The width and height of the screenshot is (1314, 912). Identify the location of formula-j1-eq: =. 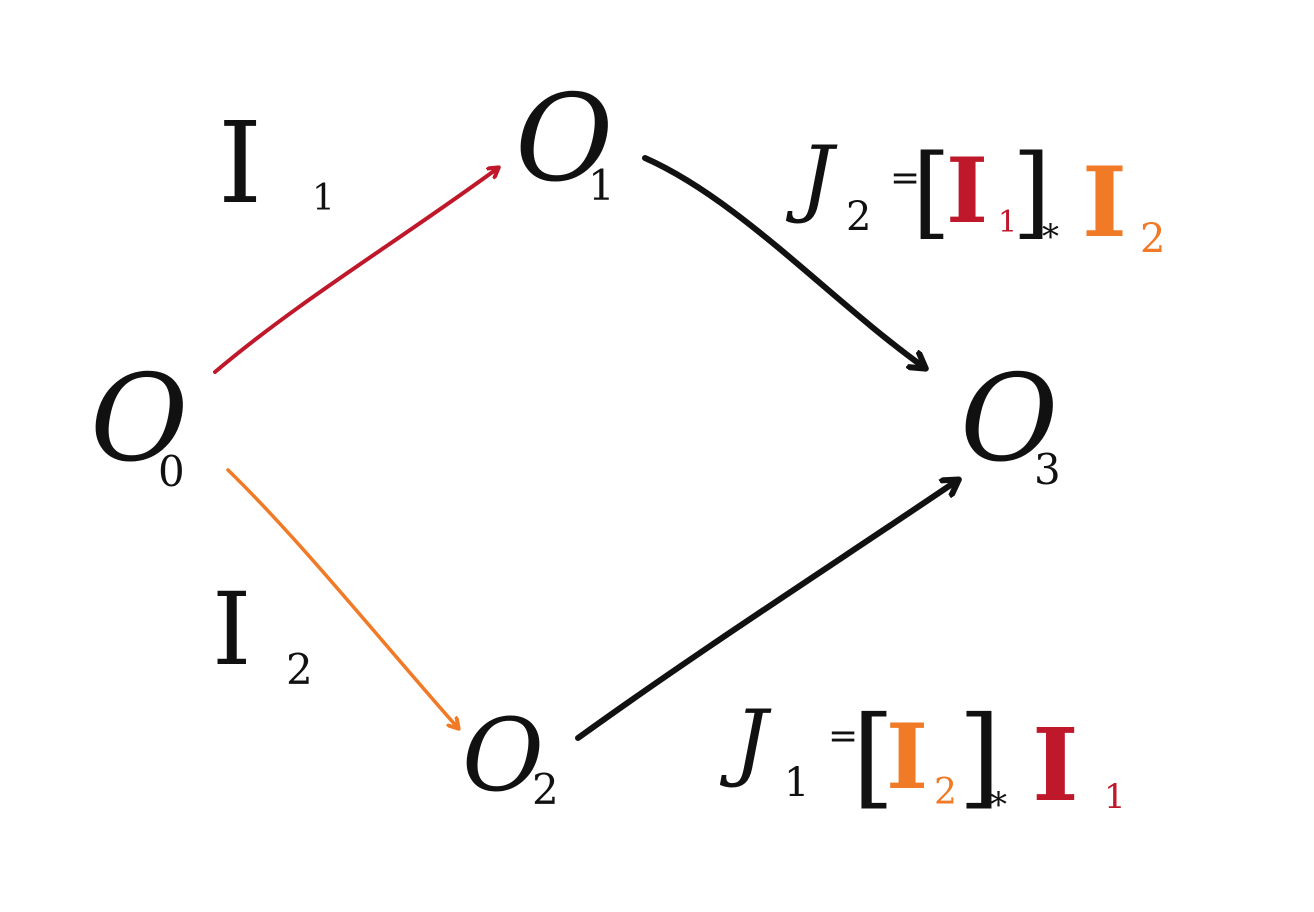
(843, 736).